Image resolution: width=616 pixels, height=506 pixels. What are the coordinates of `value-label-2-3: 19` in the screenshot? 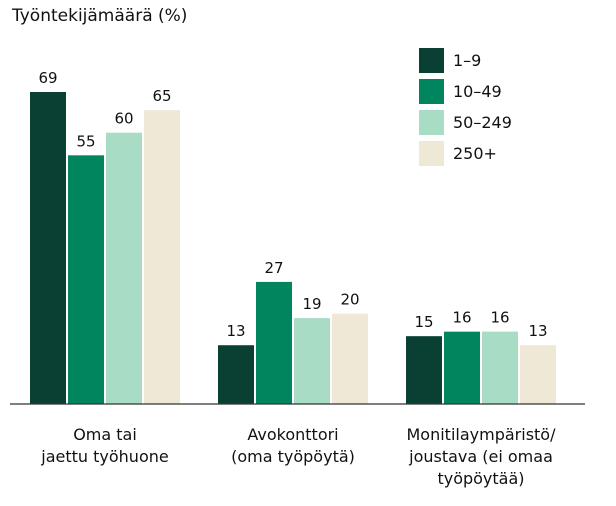 It's located at (311, 304).